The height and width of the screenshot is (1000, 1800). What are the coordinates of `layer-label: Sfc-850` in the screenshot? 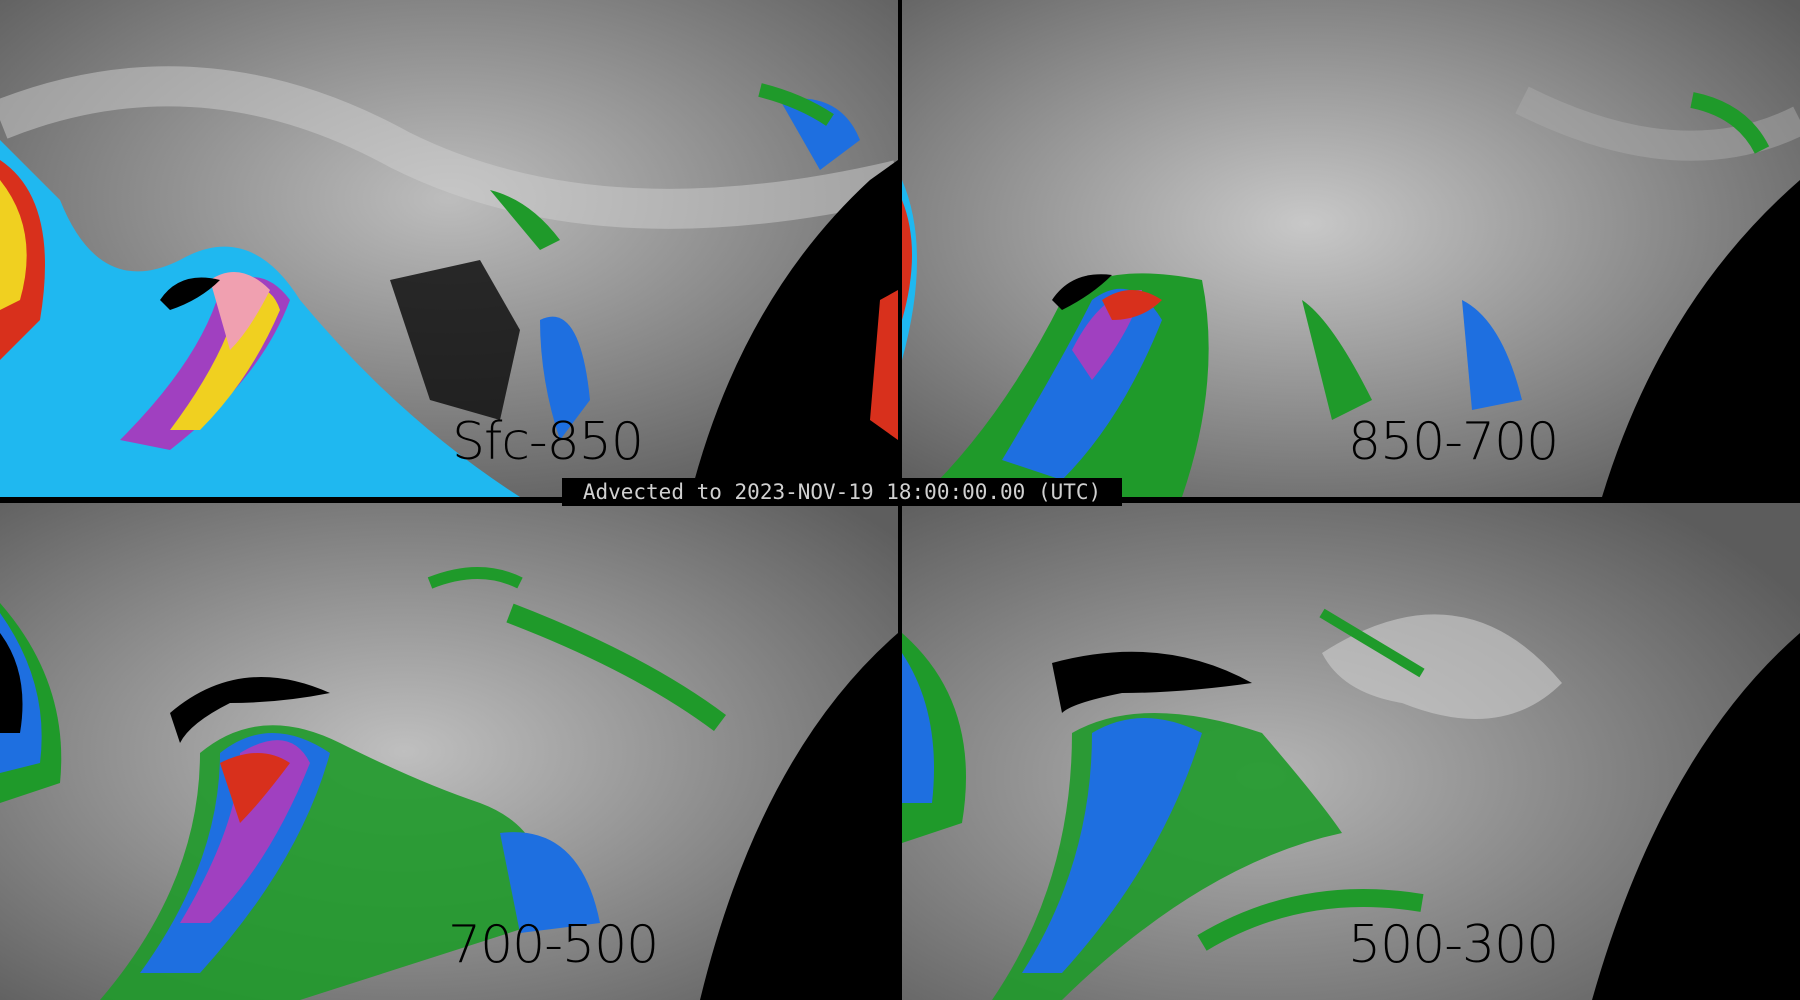 It's located at (548, 442).